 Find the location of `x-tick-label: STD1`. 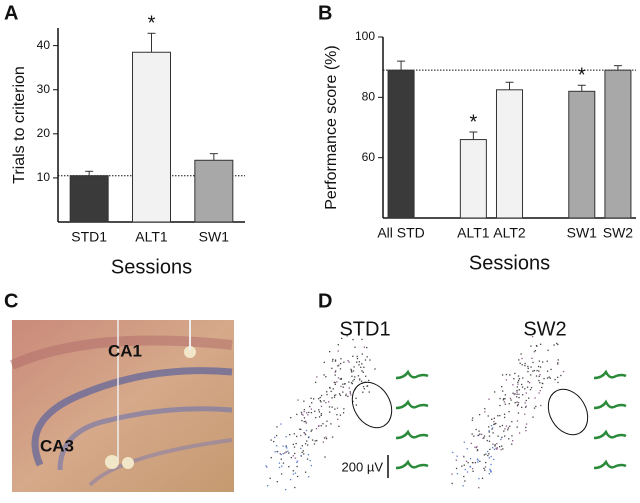

x-tick-label: STD1 is located at coordinates (89, 237).